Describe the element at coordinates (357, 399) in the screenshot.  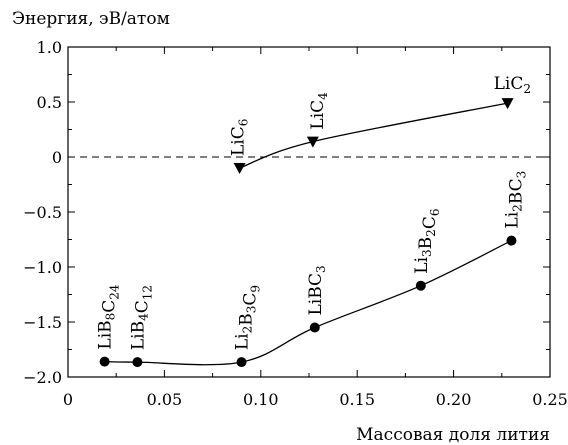
I see `x-tick-label: 0.15` at that location.